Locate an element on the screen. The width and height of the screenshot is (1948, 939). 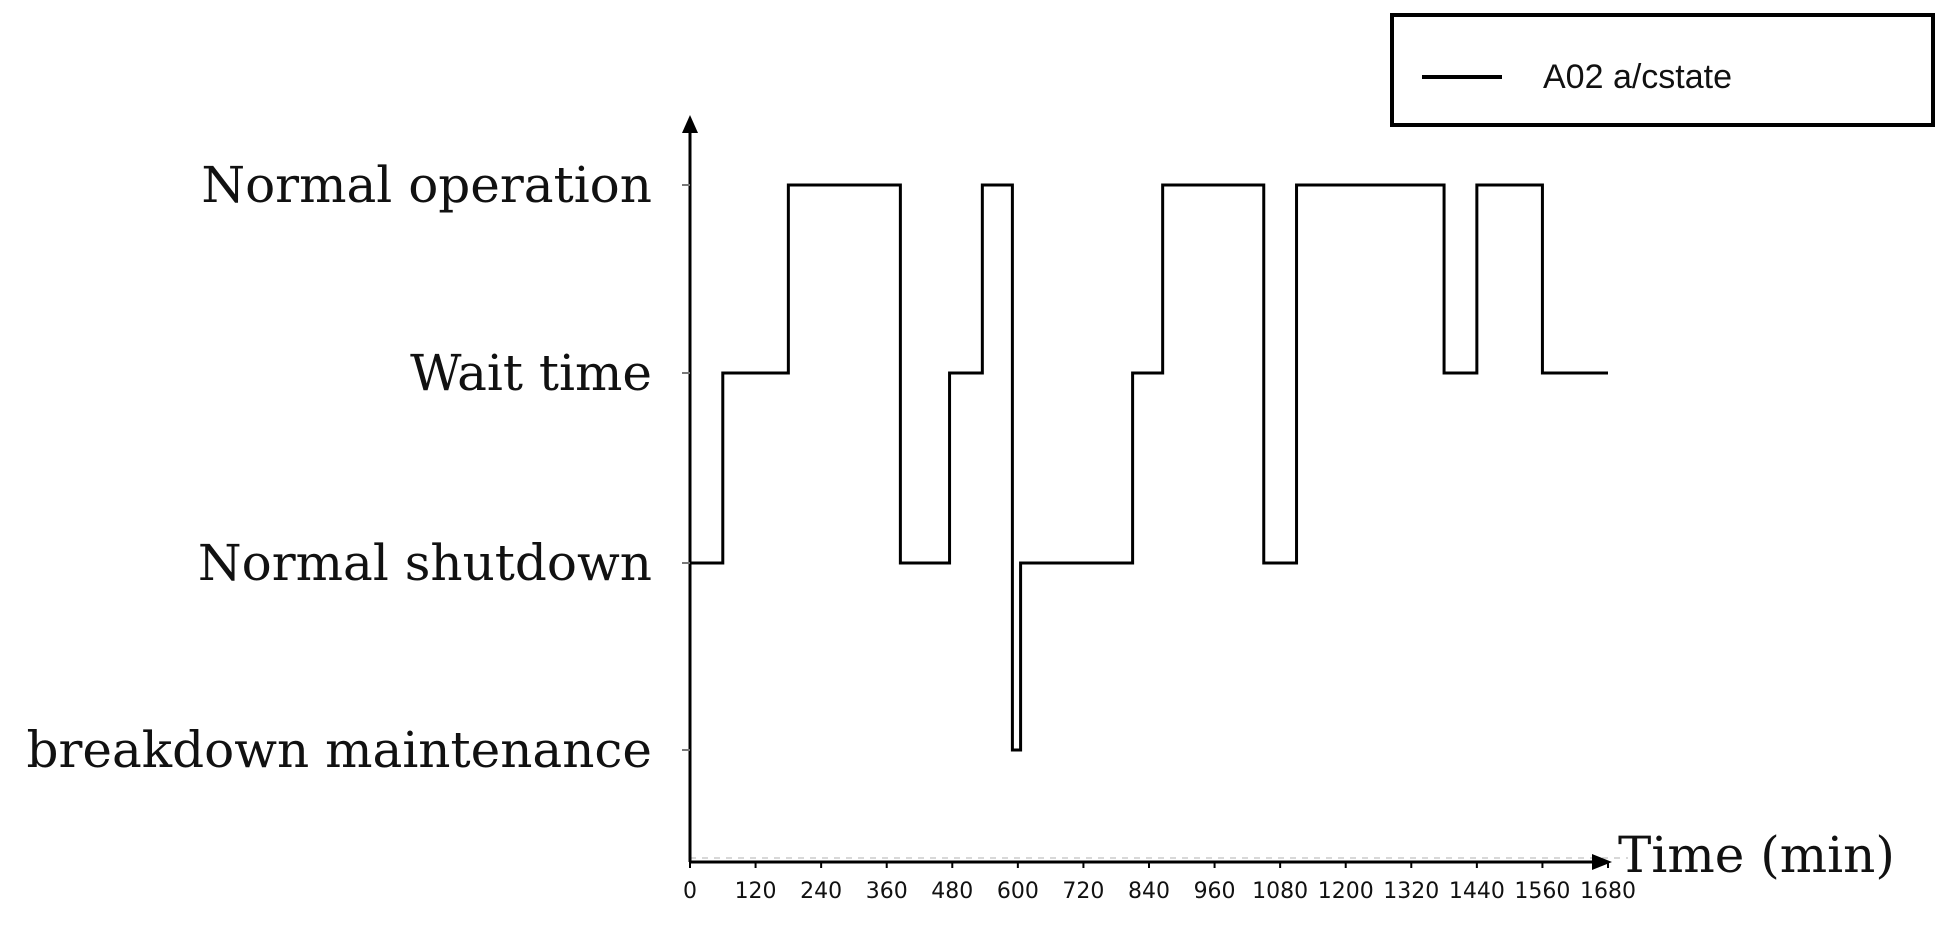
y-category-label: Normal operation is located at coordinates (426, 185).